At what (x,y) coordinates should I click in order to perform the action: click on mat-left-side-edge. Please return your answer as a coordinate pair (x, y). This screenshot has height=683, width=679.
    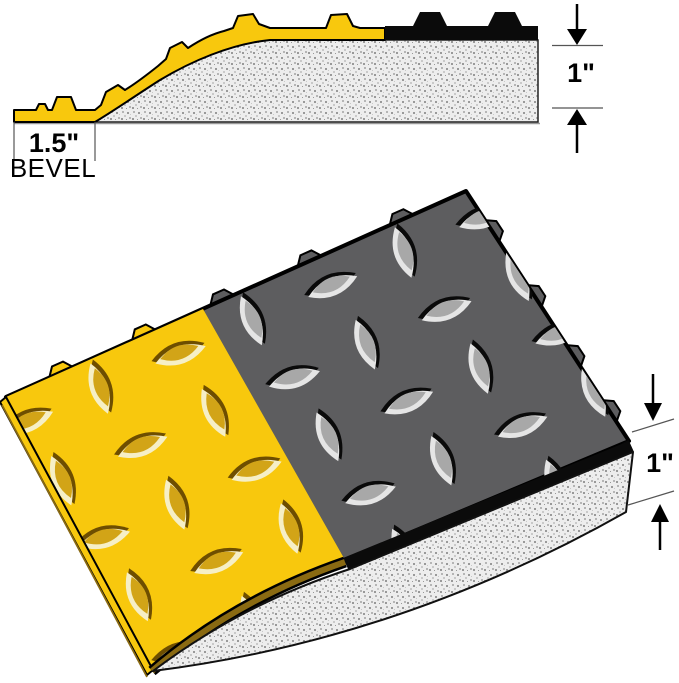
    Looking at the image, I should click on (77, 536).